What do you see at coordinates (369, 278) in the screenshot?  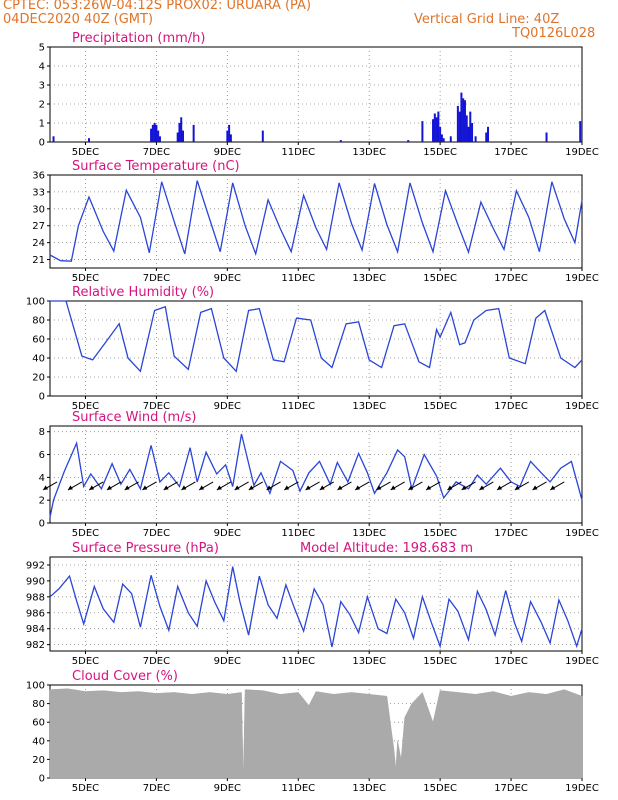 I see `temp-xtick-label: 13DEC` at bounding box center [369, 278].